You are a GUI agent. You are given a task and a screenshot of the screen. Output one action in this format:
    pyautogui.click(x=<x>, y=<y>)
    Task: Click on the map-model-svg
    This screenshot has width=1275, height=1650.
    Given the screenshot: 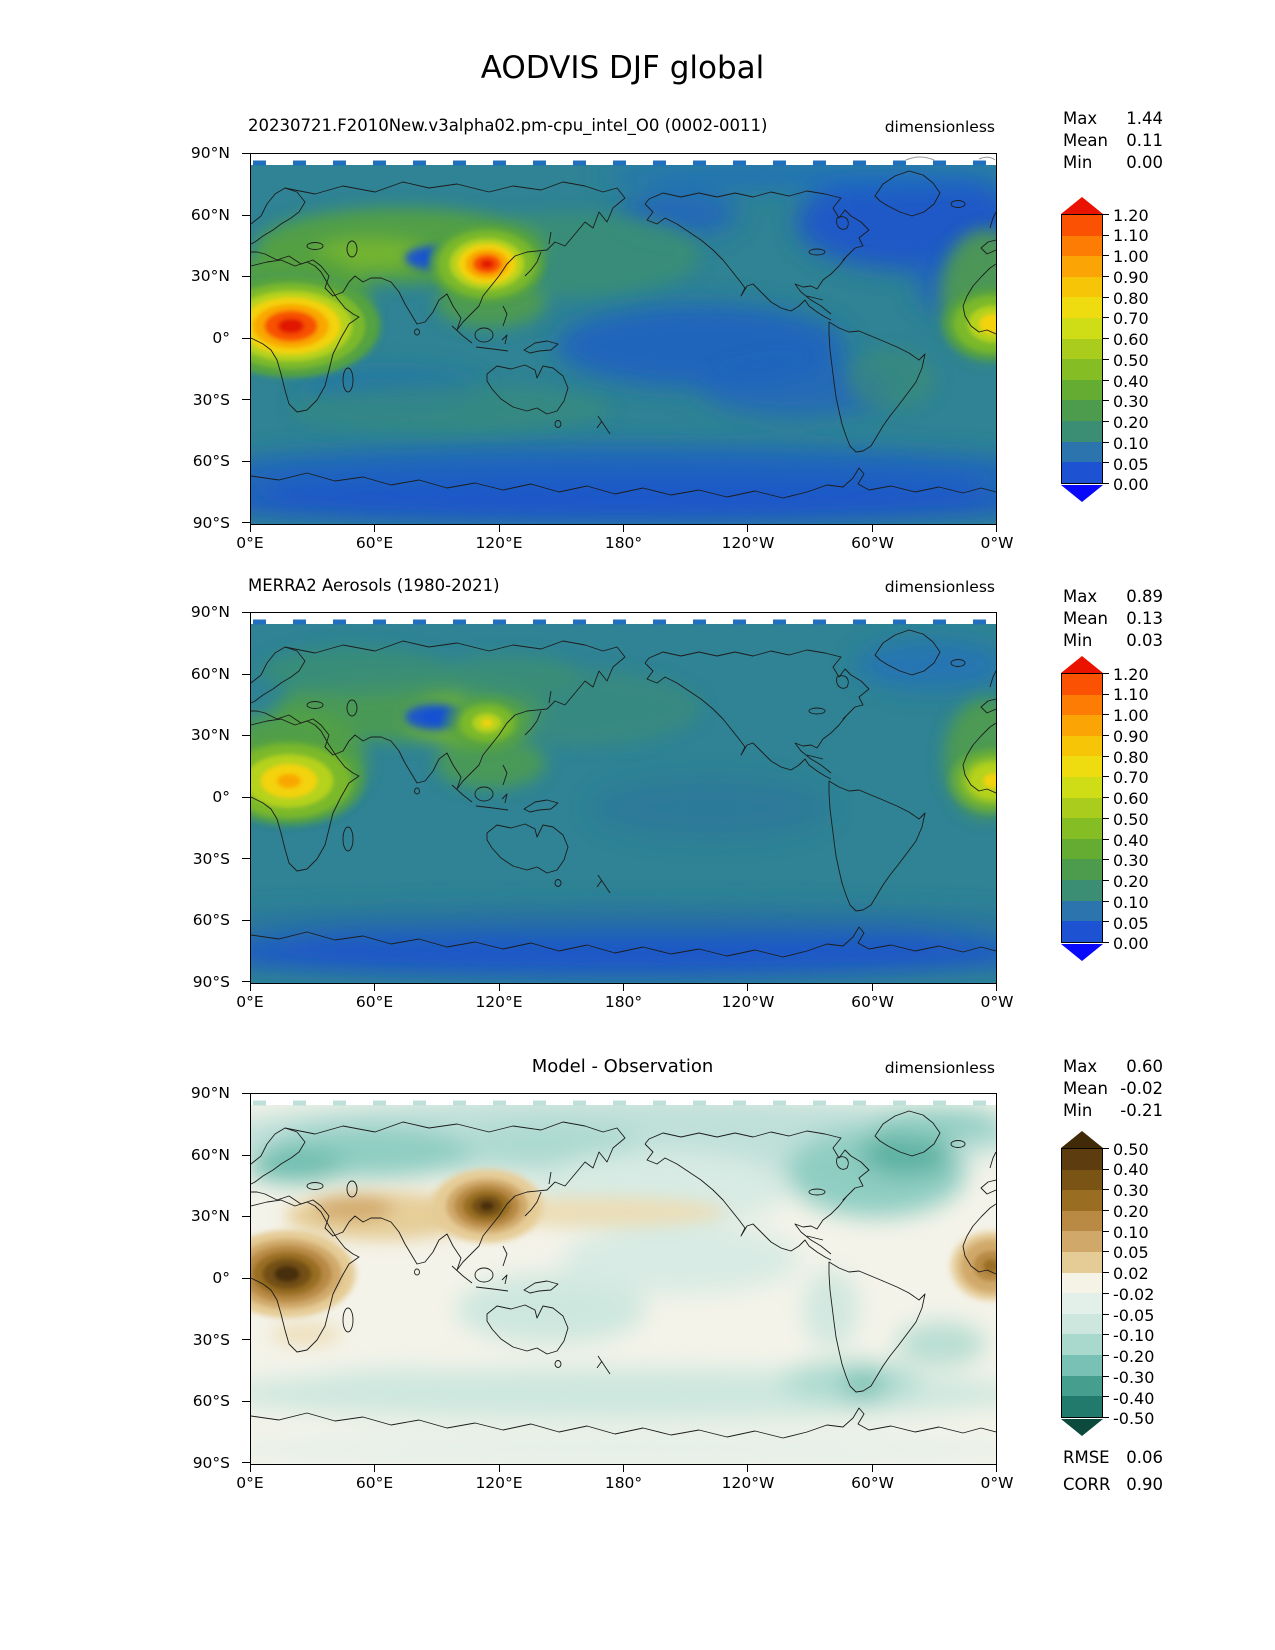 What is the action you would take?
    pyautogui.click(x=623, y=339)
    